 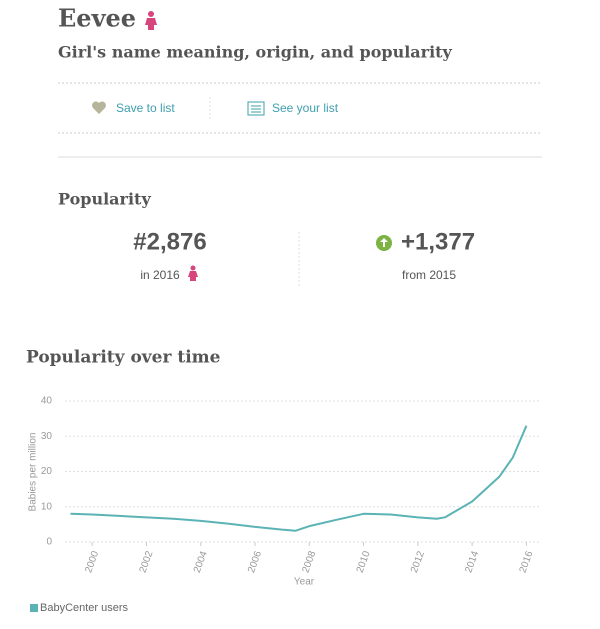 What do you see at coordinates (84, 608) in the screenshot?
I see `legend-label: BabyCenter users` at bounding box center [84, 608].